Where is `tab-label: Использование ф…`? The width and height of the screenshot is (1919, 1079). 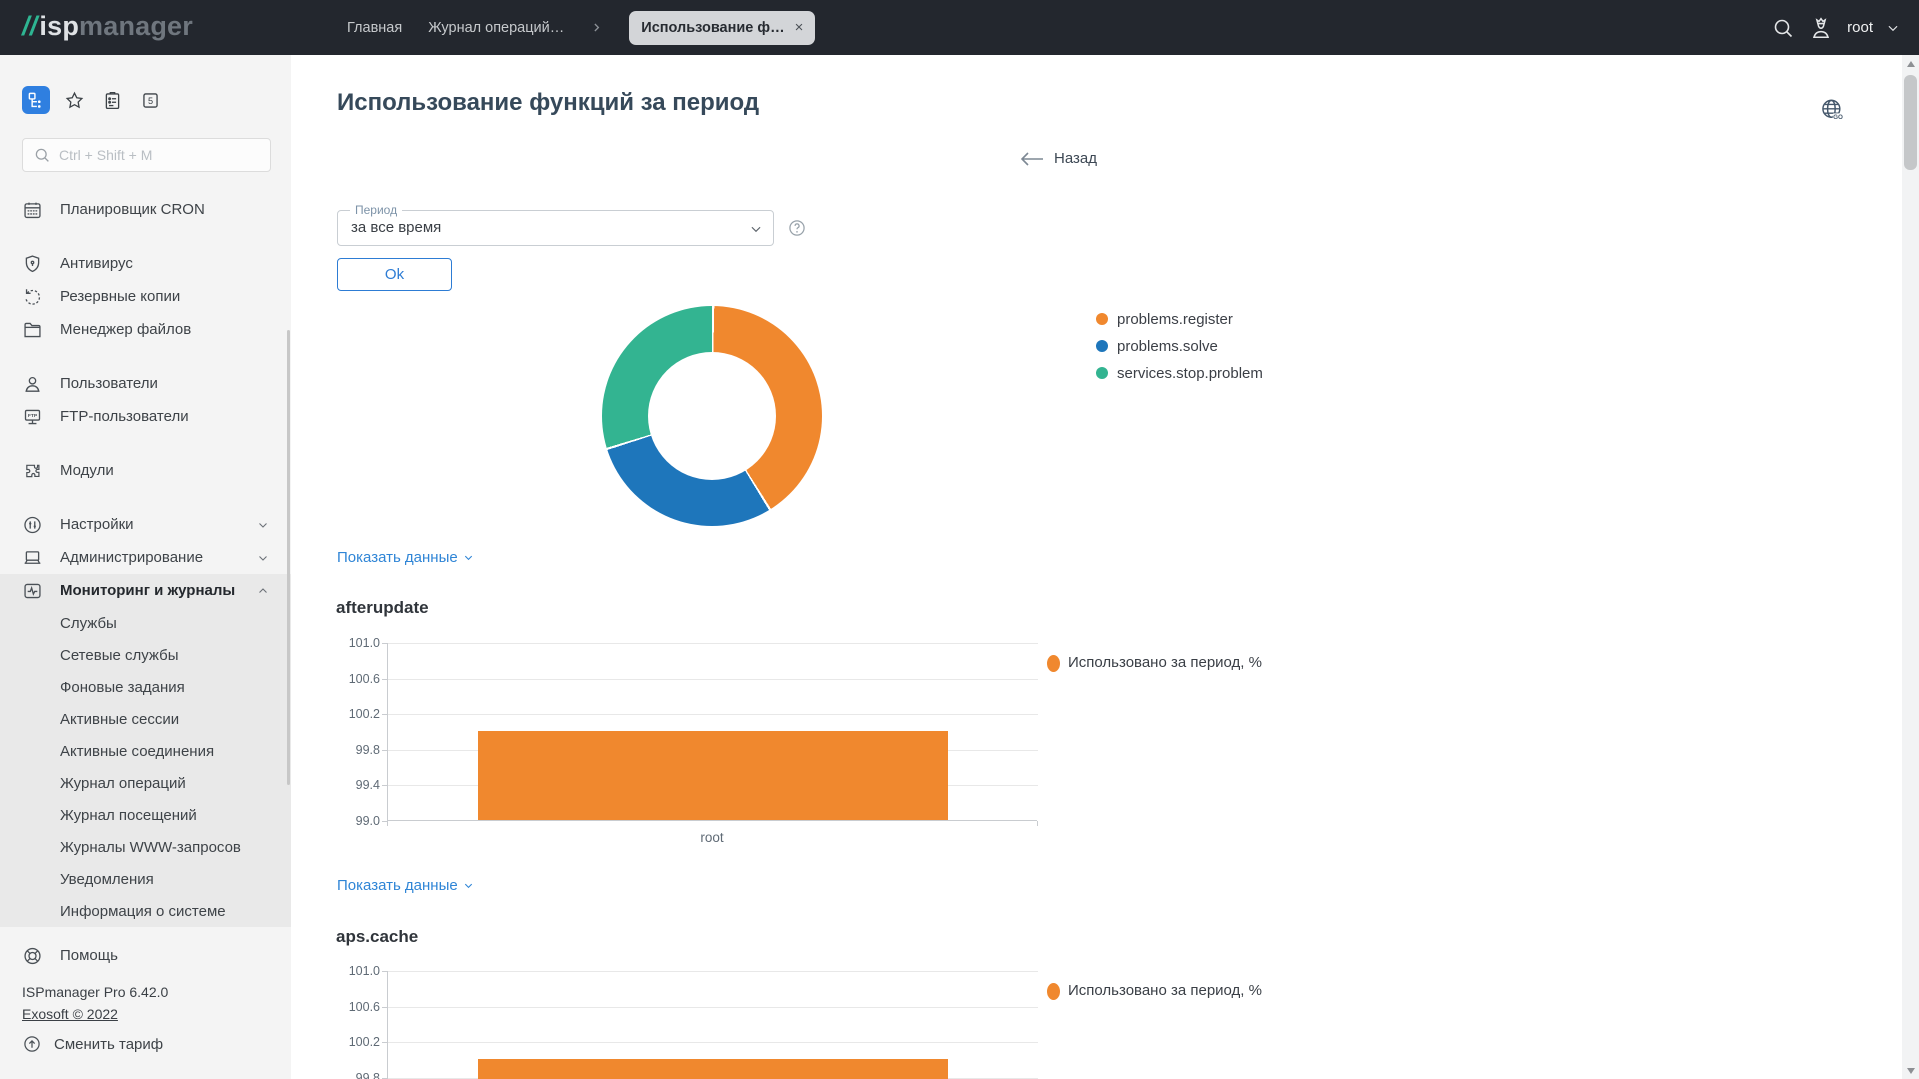 tab-label: Использование ф… is located at coordinates (713, 27).